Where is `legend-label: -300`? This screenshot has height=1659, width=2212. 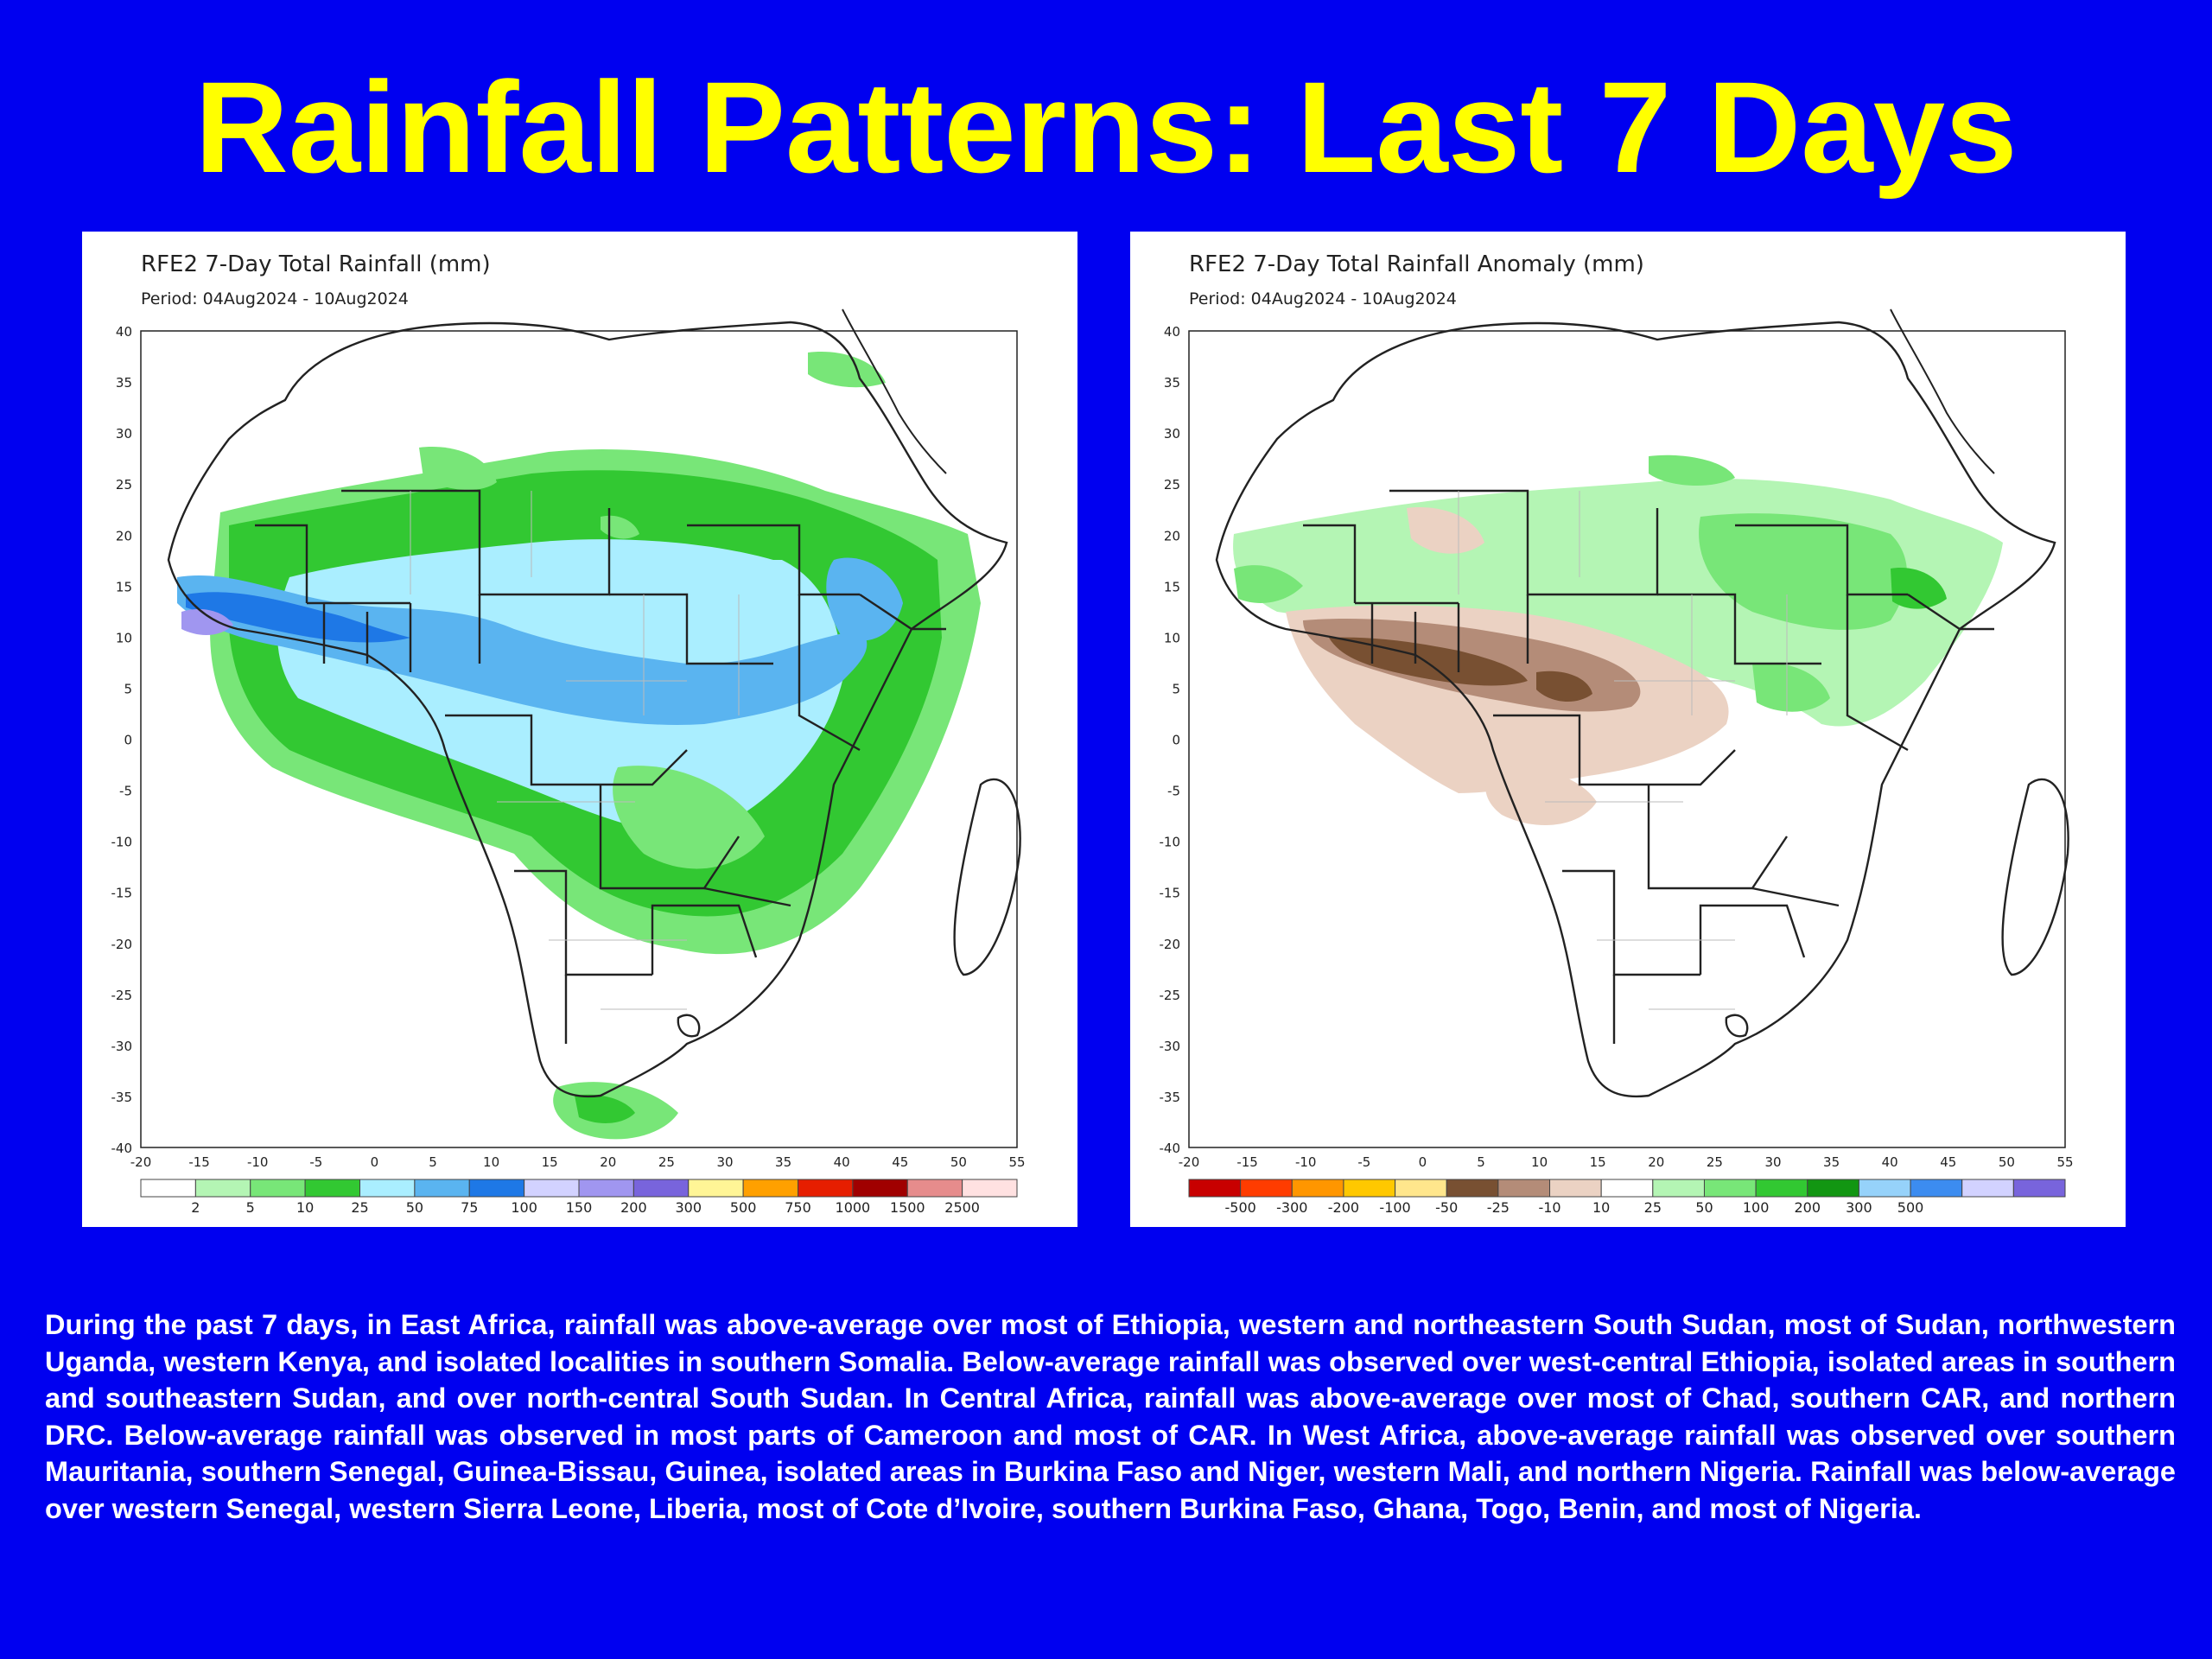 legend-label: -300 is located at coordinates (1291, 1207).